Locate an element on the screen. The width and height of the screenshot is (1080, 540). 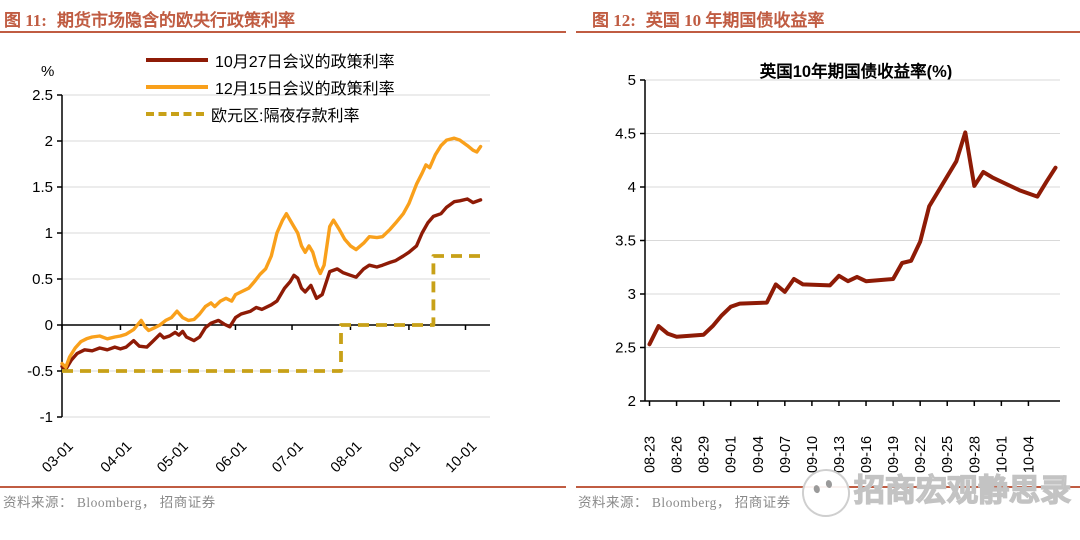
y-tick-label: 5 is located at coordinates (632, 80).